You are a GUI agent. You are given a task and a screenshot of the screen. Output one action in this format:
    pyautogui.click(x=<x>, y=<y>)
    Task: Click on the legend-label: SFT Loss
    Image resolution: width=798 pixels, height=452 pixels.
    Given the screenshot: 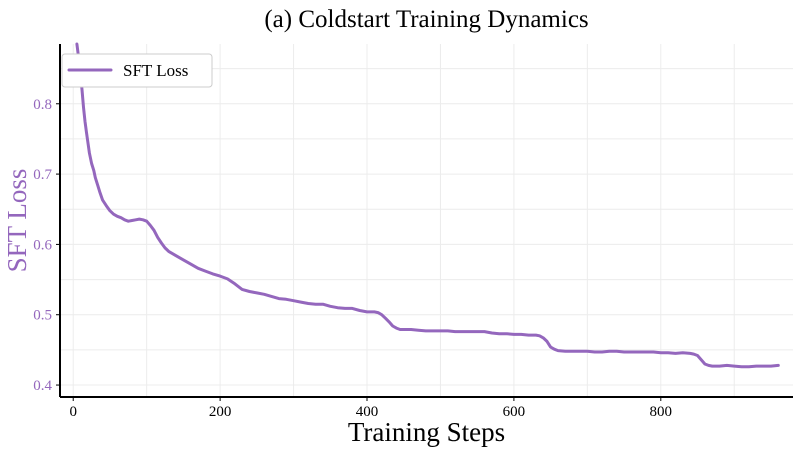 What is the action you would take?
    pyautogui.click(x=155, y=70)
    